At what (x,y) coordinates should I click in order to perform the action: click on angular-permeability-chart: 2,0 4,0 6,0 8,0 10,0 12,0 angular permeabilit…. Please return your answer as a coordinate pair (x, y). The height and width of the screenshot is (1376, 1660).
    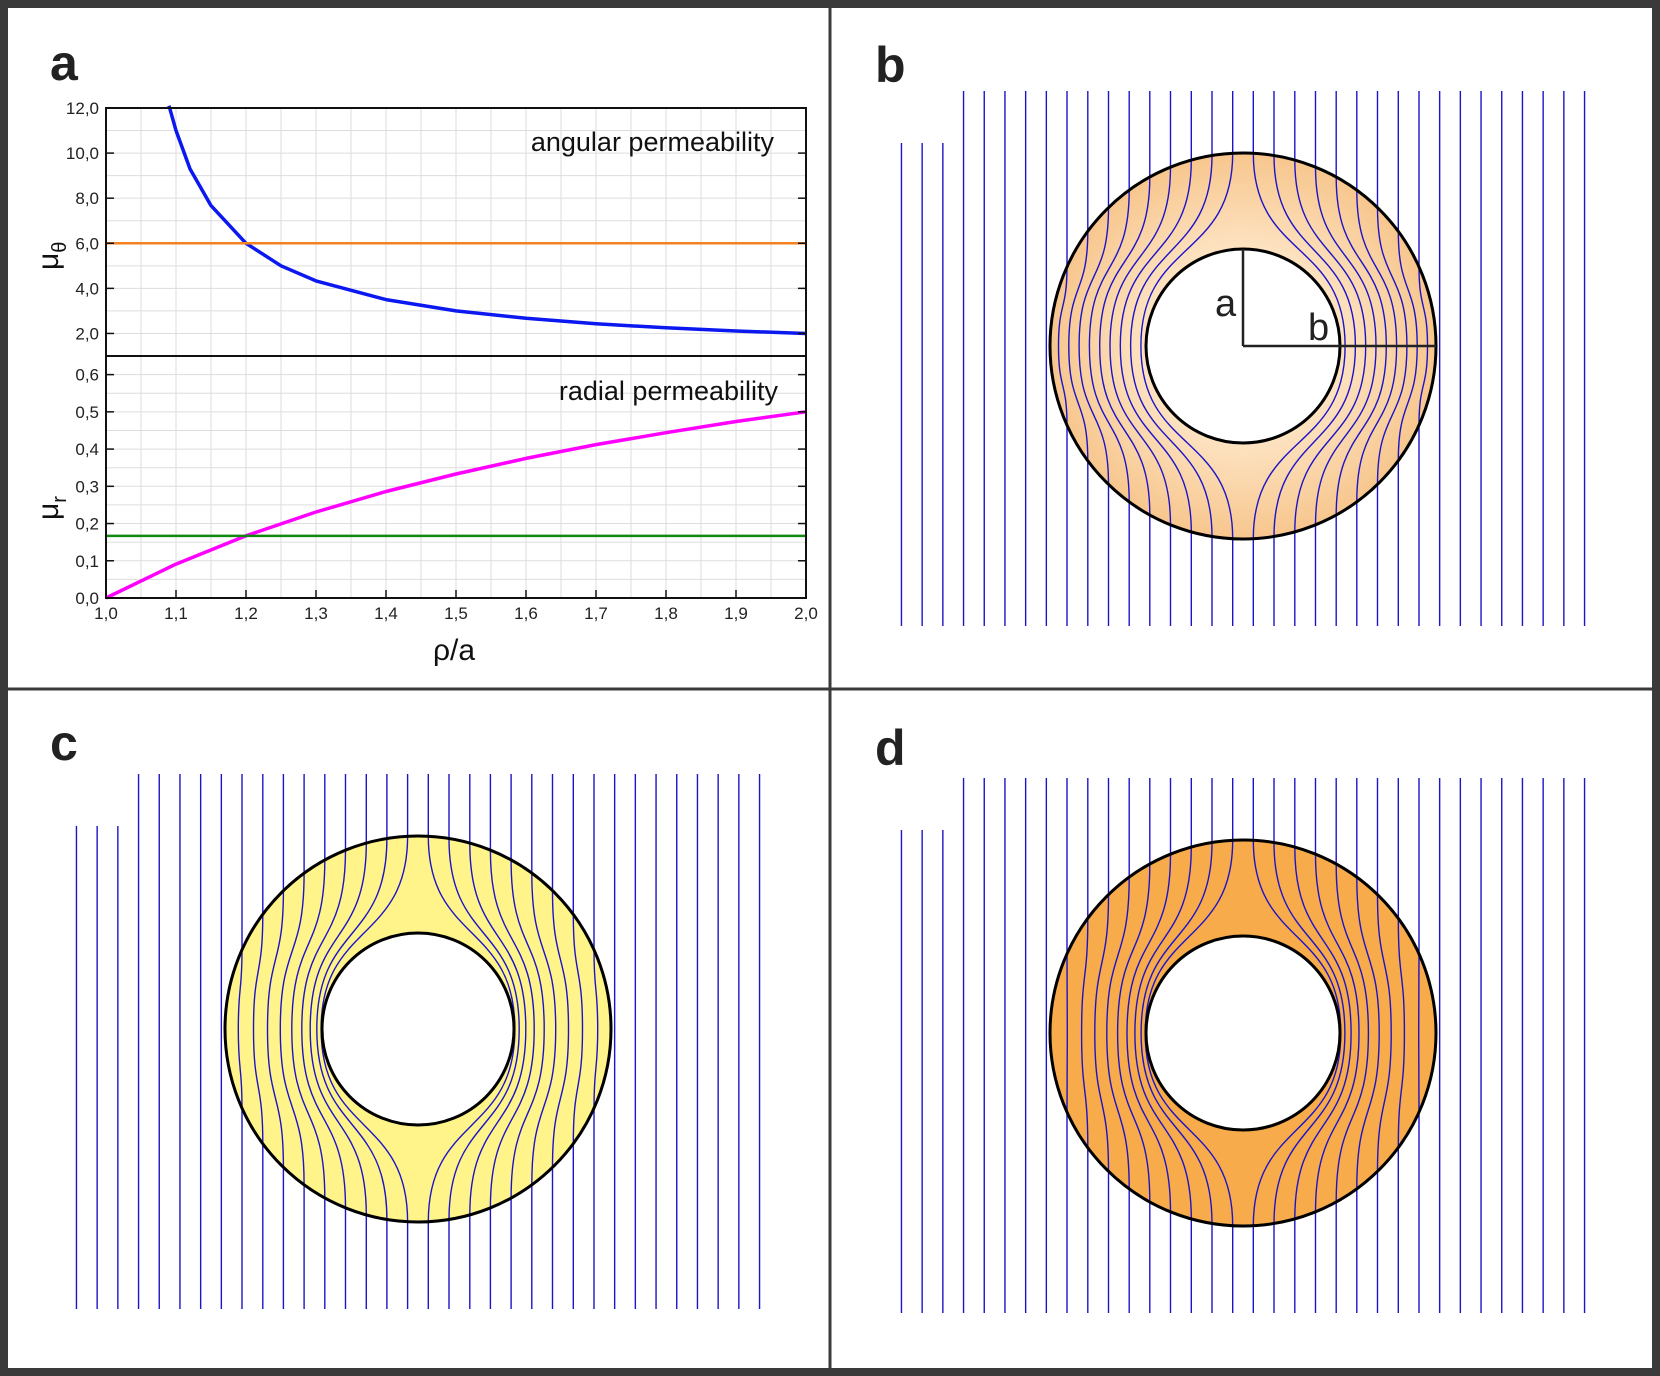
    Looking at the image, I should click on (419, 228).